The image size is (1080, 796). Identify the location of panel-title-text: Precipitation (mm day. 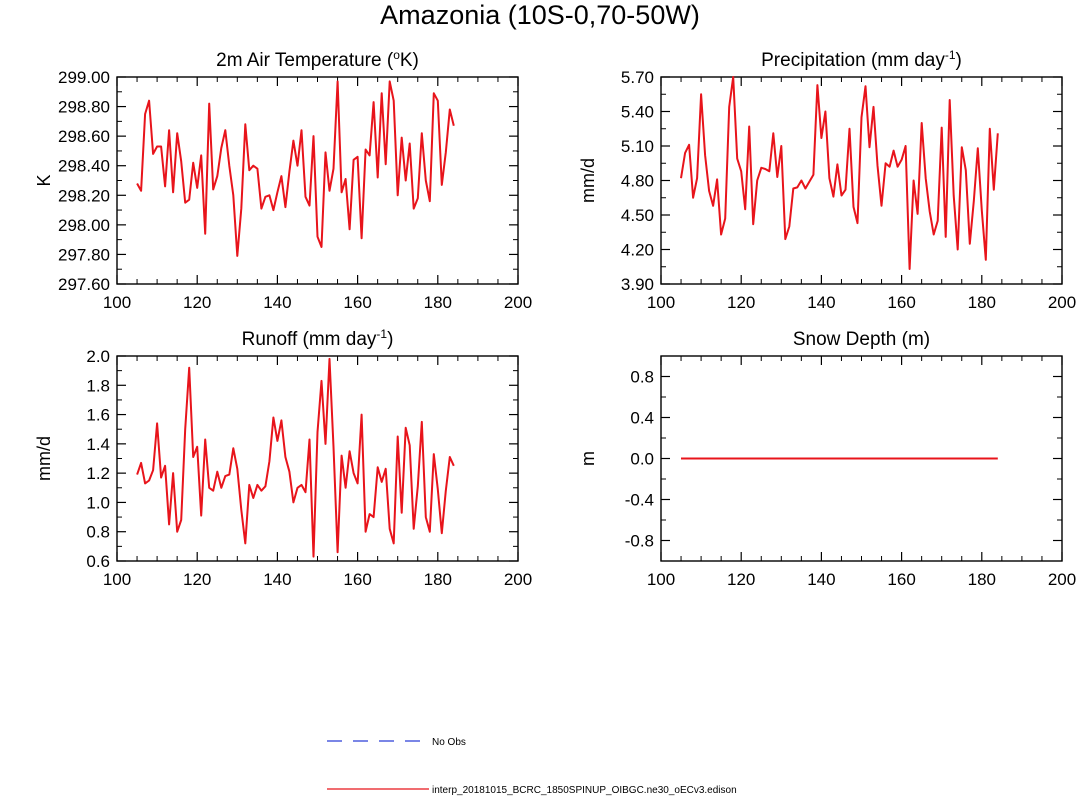
(853, 60).